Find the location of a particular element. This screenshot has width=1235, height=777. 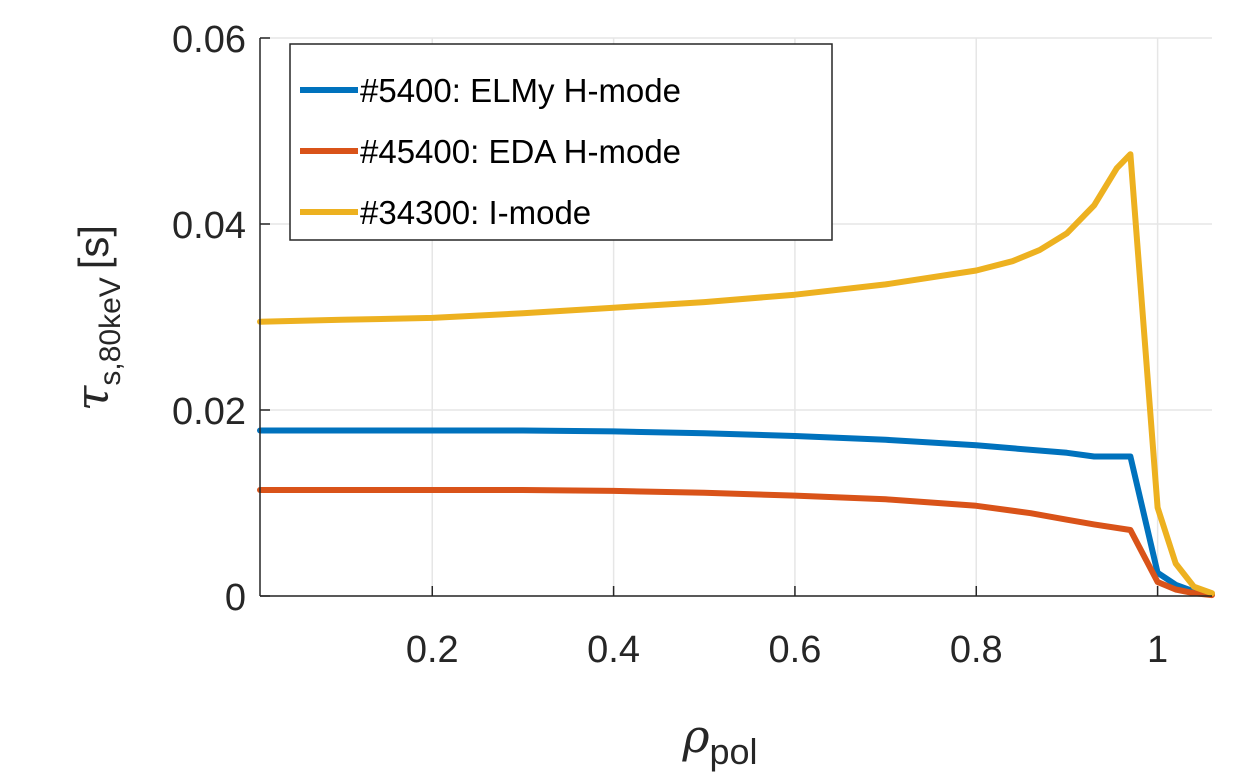

x-tick-label-1: 0.4 is located at coordinates (613, 650).